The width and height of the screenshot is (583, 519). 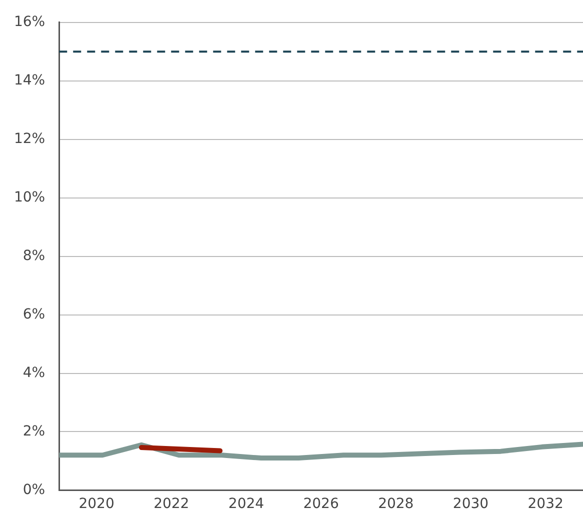 What do you see at coordinates (30, 22) in the screenshot?
I see `y-tick-label: 16%` at bounding box center [30, 22].